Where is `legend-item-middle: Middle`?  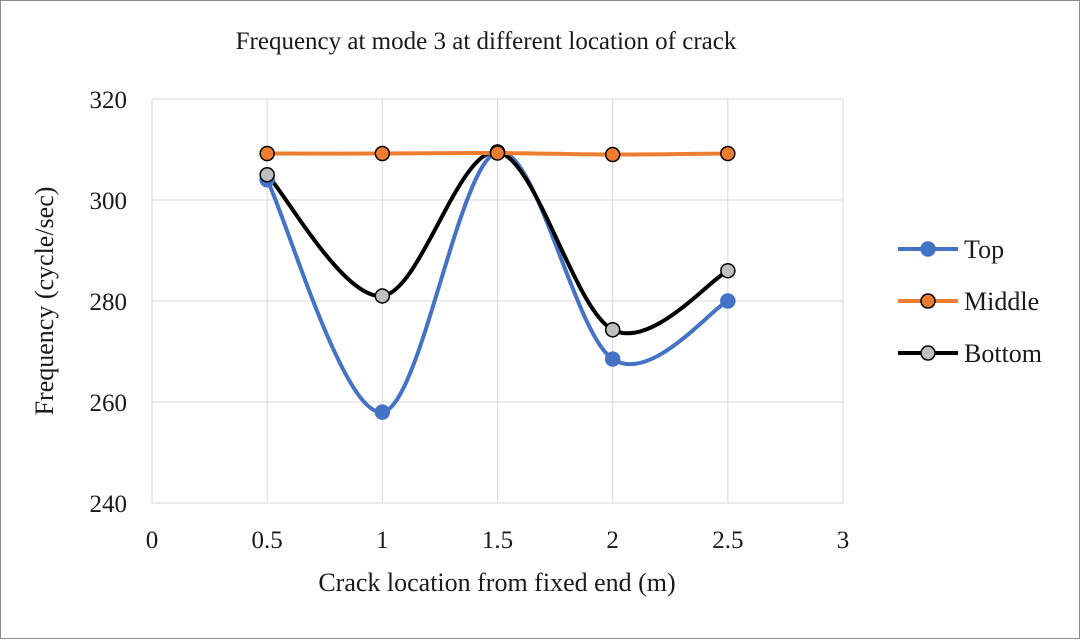
legend-item-middle: Middle is located at coordinates (968, 301).